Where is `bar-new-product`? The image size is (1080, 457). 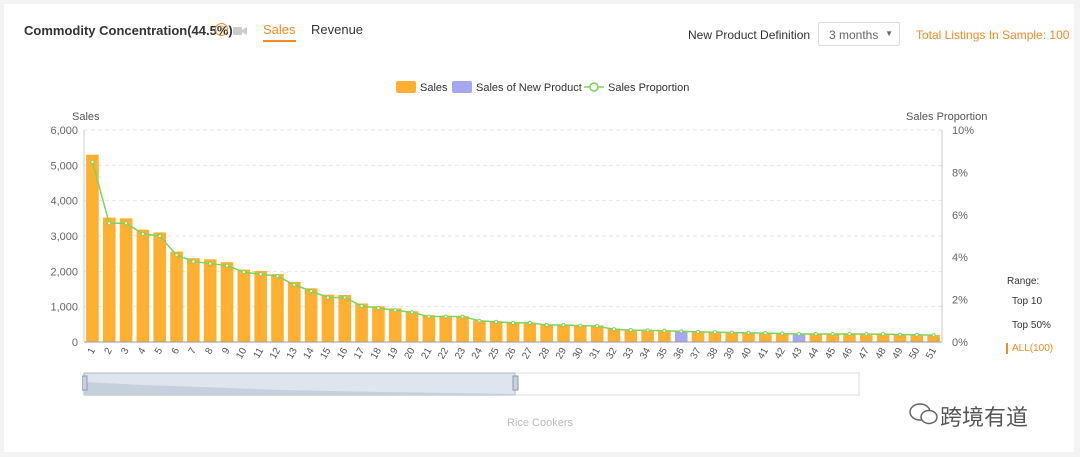 bar-new-product is located at coordinates (681, 336).